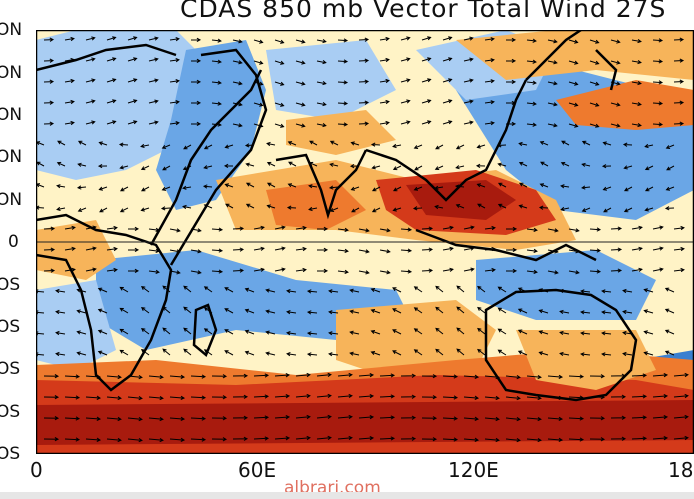 This screenshot has height=499, width=694. What do you see at coordinates (423, 11) in the screenshot?
I see `map-title: CDAS 850 mb Vector Total Wind 27S` at bounding box center [423, 11].